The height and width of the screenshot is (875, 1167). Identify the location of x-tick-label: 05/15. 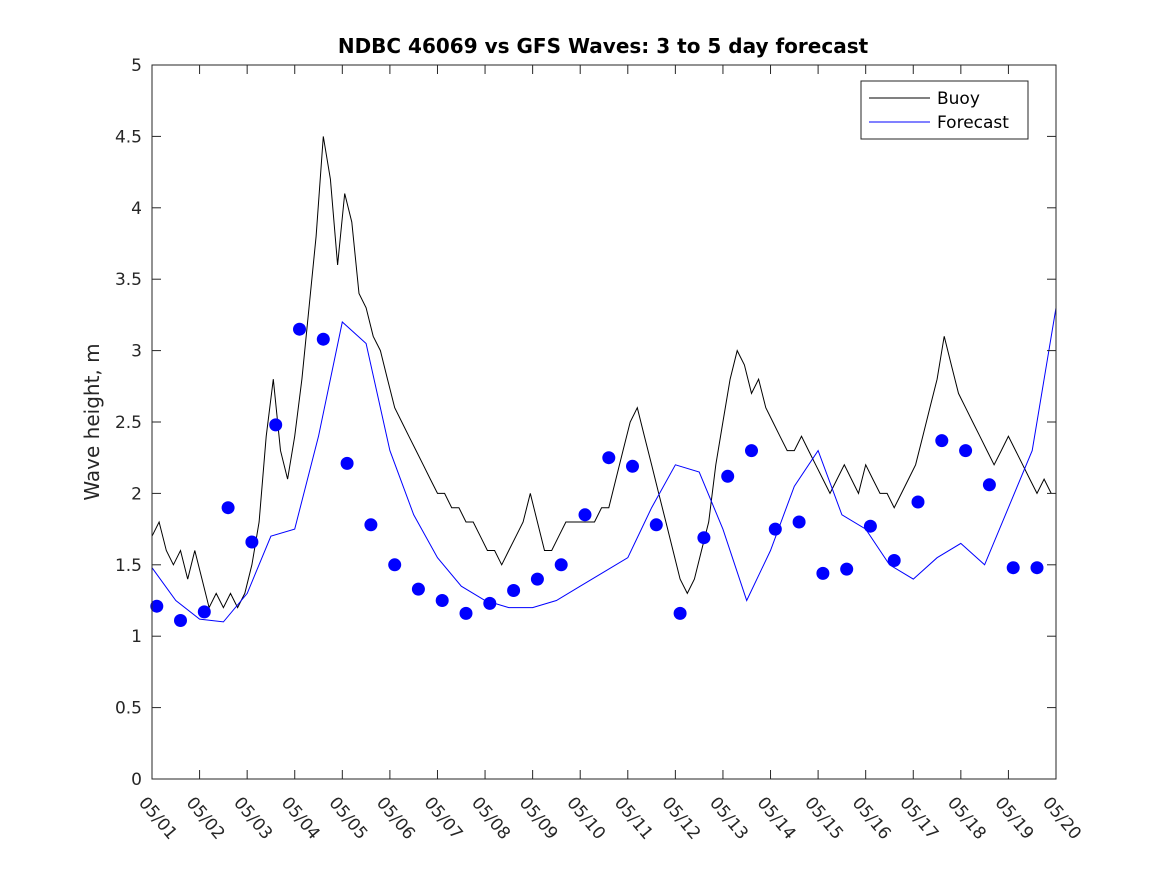
(823, 818).